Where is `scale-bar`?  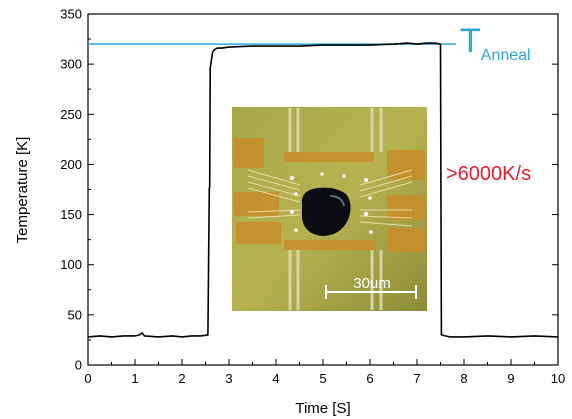
scale-bar is located at coordinates (371, 292).